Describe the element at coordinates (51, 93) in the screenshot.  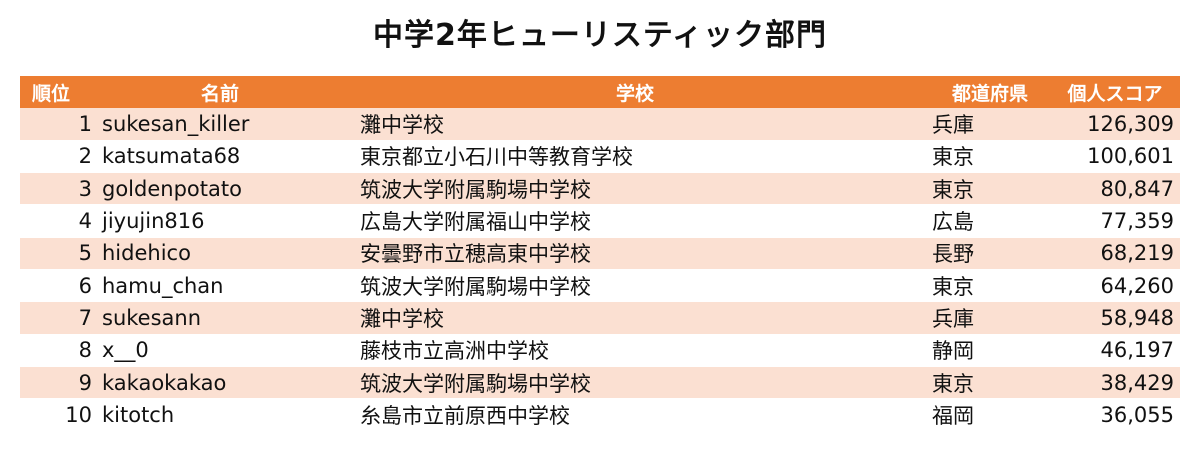
I see `header-rank: 順位` at that location.